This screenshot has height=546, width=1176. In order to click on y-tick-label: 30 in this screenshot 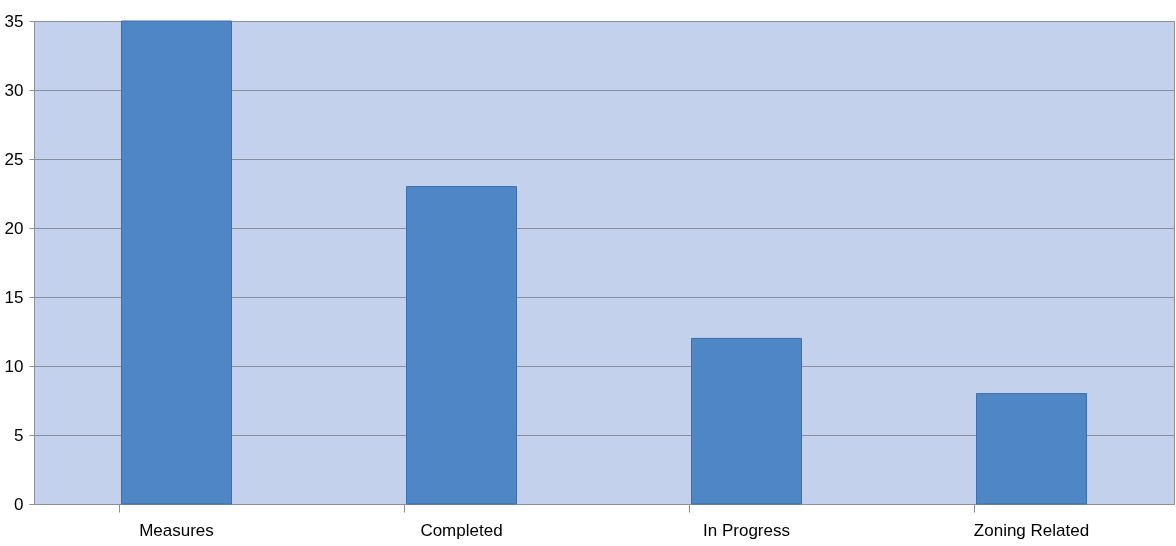, I will do `click(14, 90)`.